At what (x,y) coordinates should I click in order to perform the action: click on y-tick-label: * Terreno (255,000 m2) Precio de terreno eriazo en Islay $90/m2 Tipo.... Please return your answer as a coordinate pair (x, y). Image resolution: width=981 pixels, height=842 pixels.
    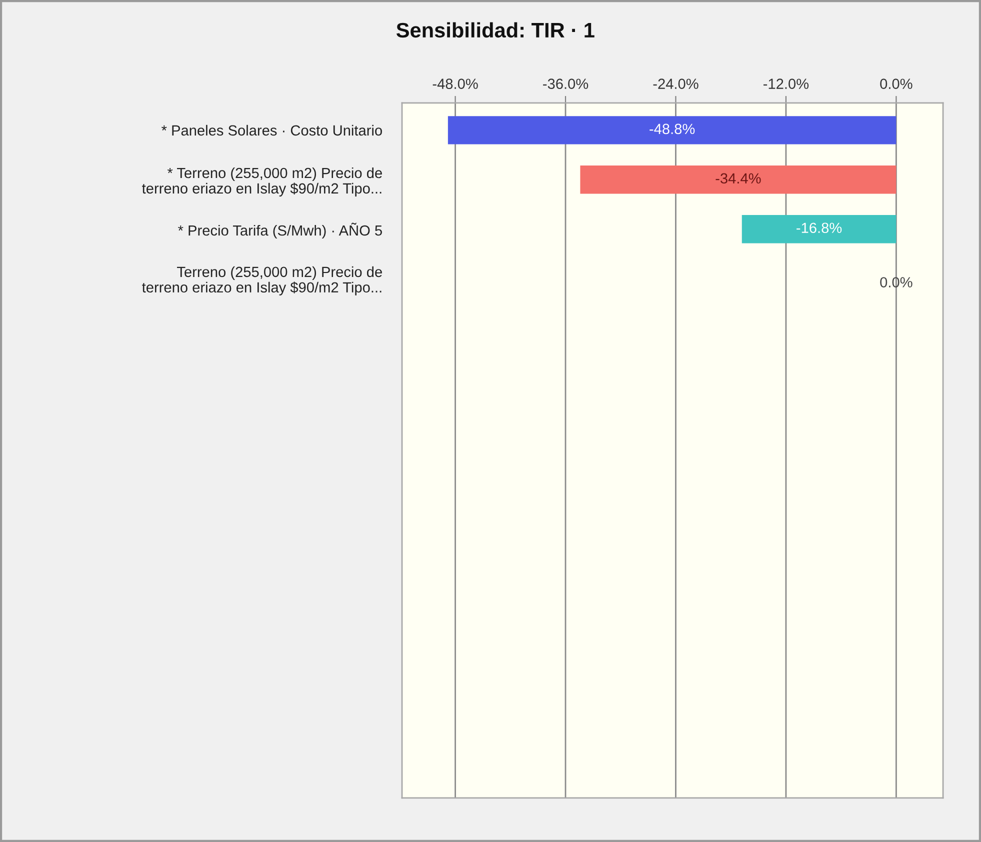
    Looking at the image, I should click on (262, 181).